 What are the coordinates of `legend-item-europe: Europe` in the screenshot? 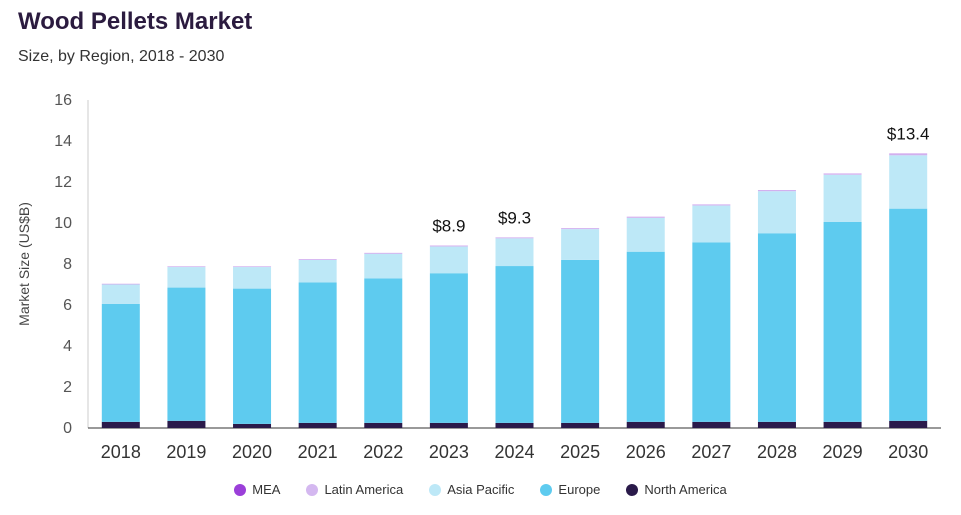 It's located at (570, 489).